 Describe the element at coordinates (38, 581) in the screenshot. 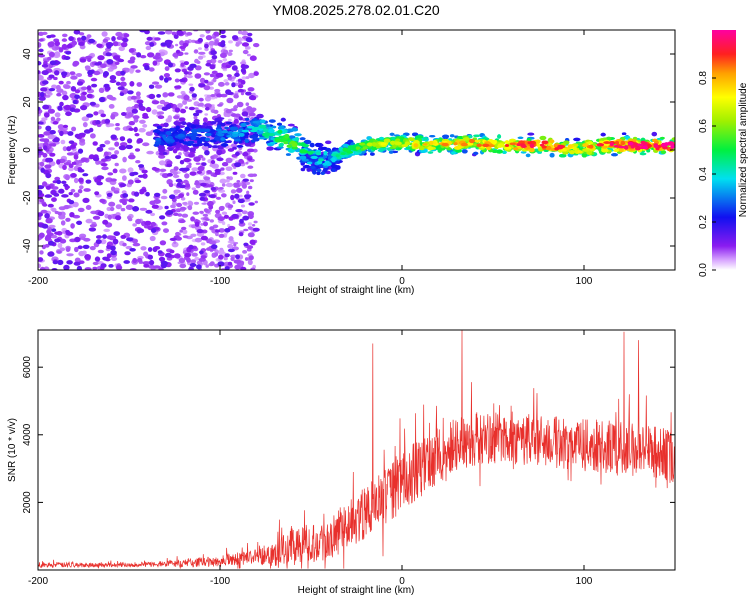

I see `snr-xtick-label: -200` at that location.